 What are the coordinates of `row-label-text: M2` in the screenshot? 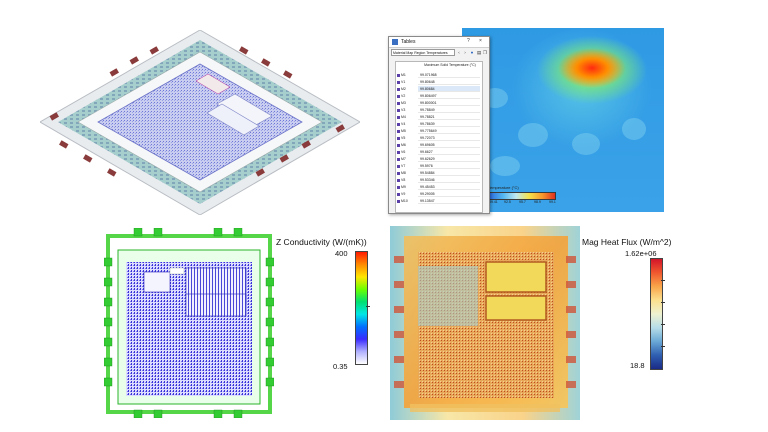 It's located at (403, 89).